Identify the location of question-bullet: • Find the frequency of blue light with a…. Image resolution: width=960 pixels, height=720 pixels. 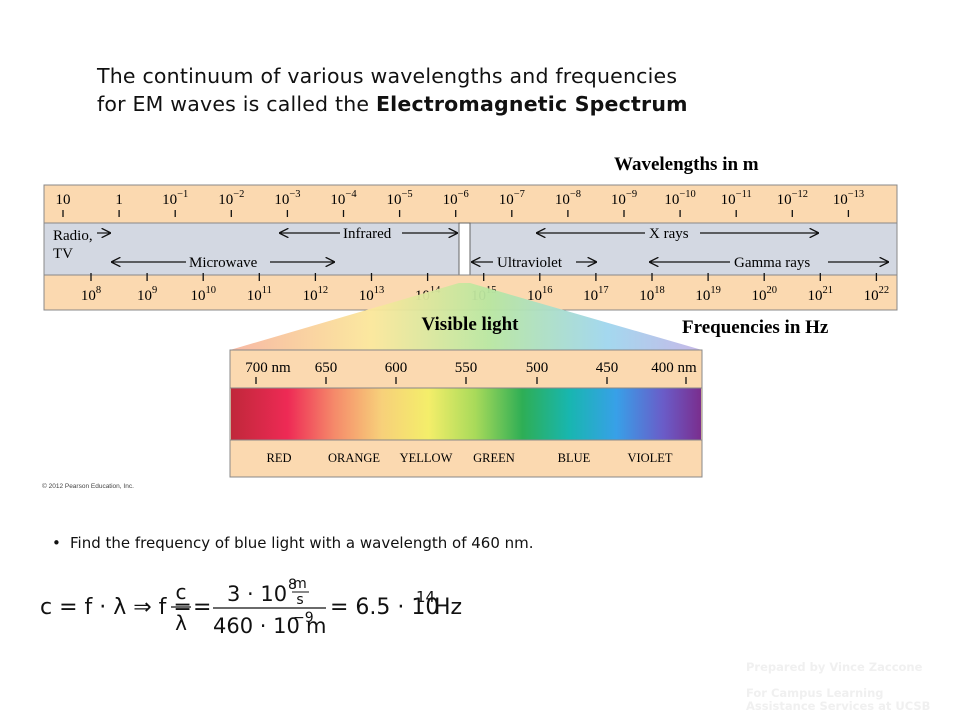
(293, 543).